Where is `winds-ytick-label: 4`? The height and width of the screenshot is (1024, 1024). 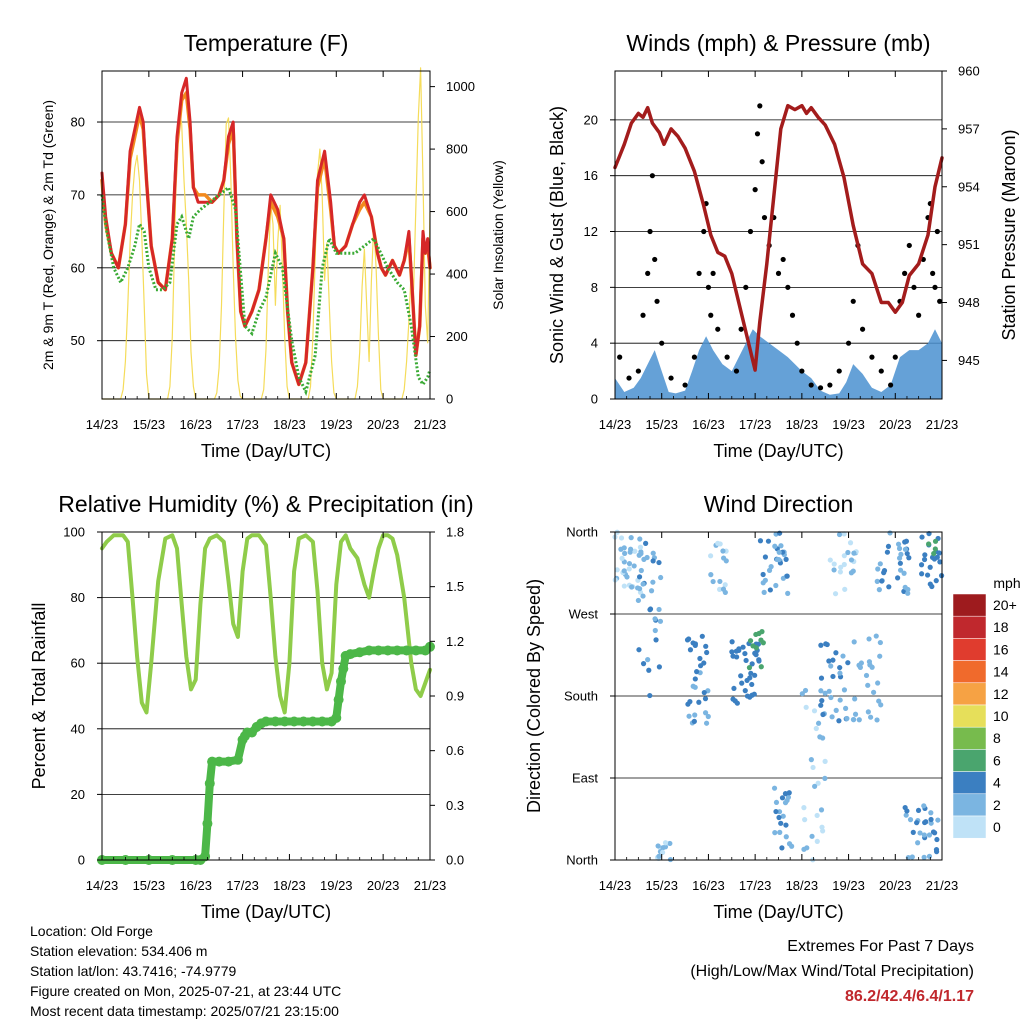 winds-ytick-label: 4 is located at coordinates (594, 343).